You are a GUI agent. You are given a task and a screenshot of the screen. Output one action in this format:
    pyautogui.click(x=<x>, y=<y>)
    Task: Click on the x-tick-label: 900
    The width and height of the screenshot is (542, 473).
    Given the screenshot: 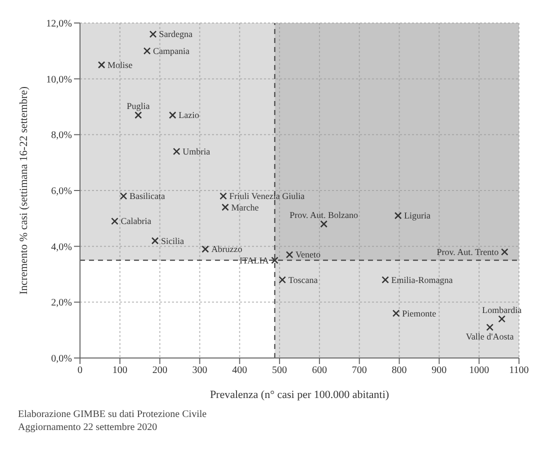 What is the action you would take?
    pyautogui.click(x=439, y=370)
    